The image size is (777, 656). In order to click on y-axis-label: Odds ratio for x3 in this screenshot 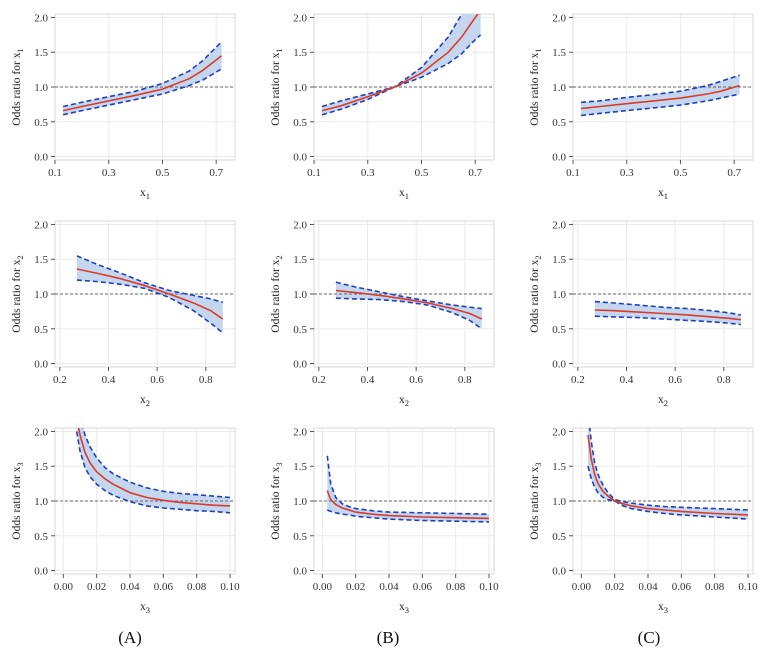, I will do `click(536, 500)`.